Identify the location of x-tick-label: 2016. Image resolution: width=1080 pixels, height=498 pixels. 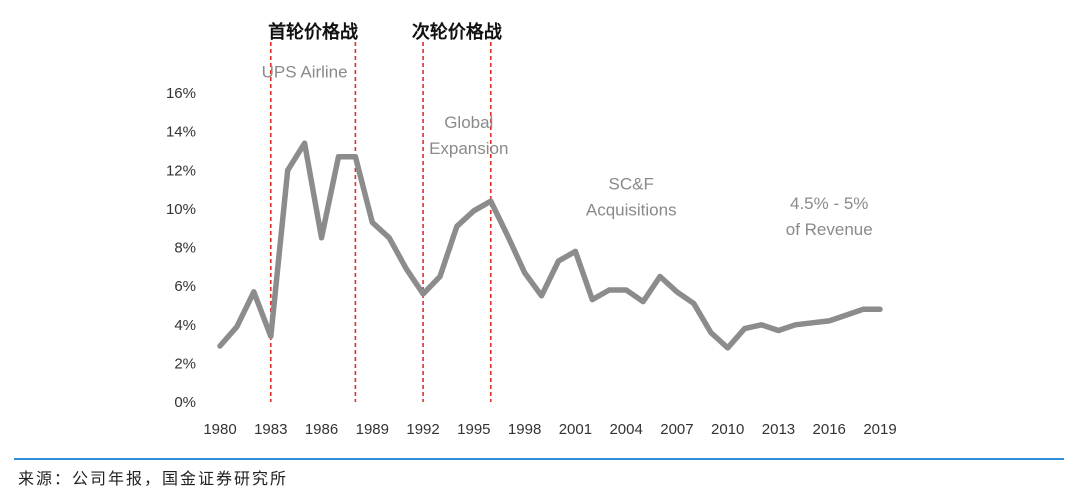
(829, 429).